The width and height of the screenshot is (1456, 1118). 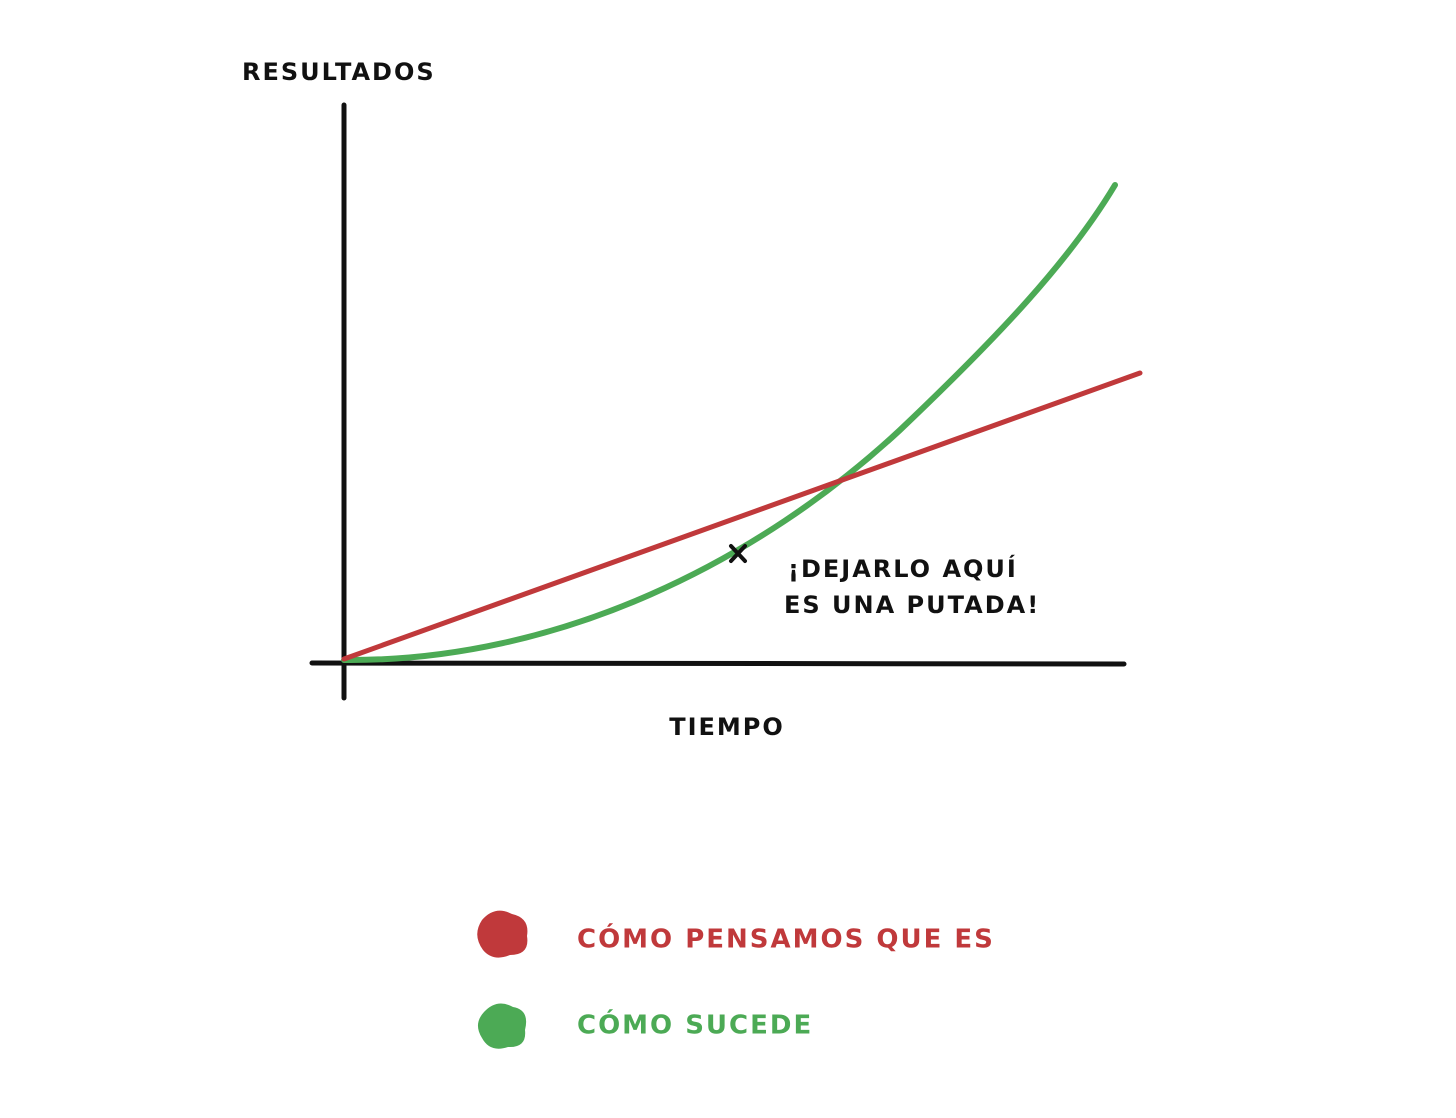 What do you see at coordinates (903, 568) in the screenshot?
I see `annotation-line: ¡DEJARLO AQUÍ` at bounding box center [903, 568].